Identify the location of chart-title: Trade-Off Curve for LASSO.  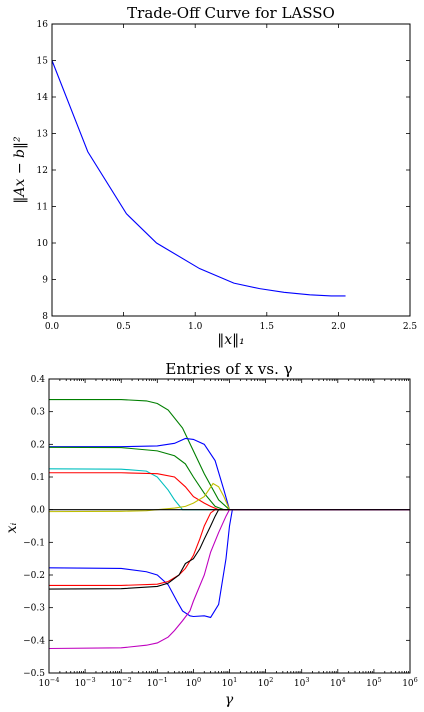
(231, 13).